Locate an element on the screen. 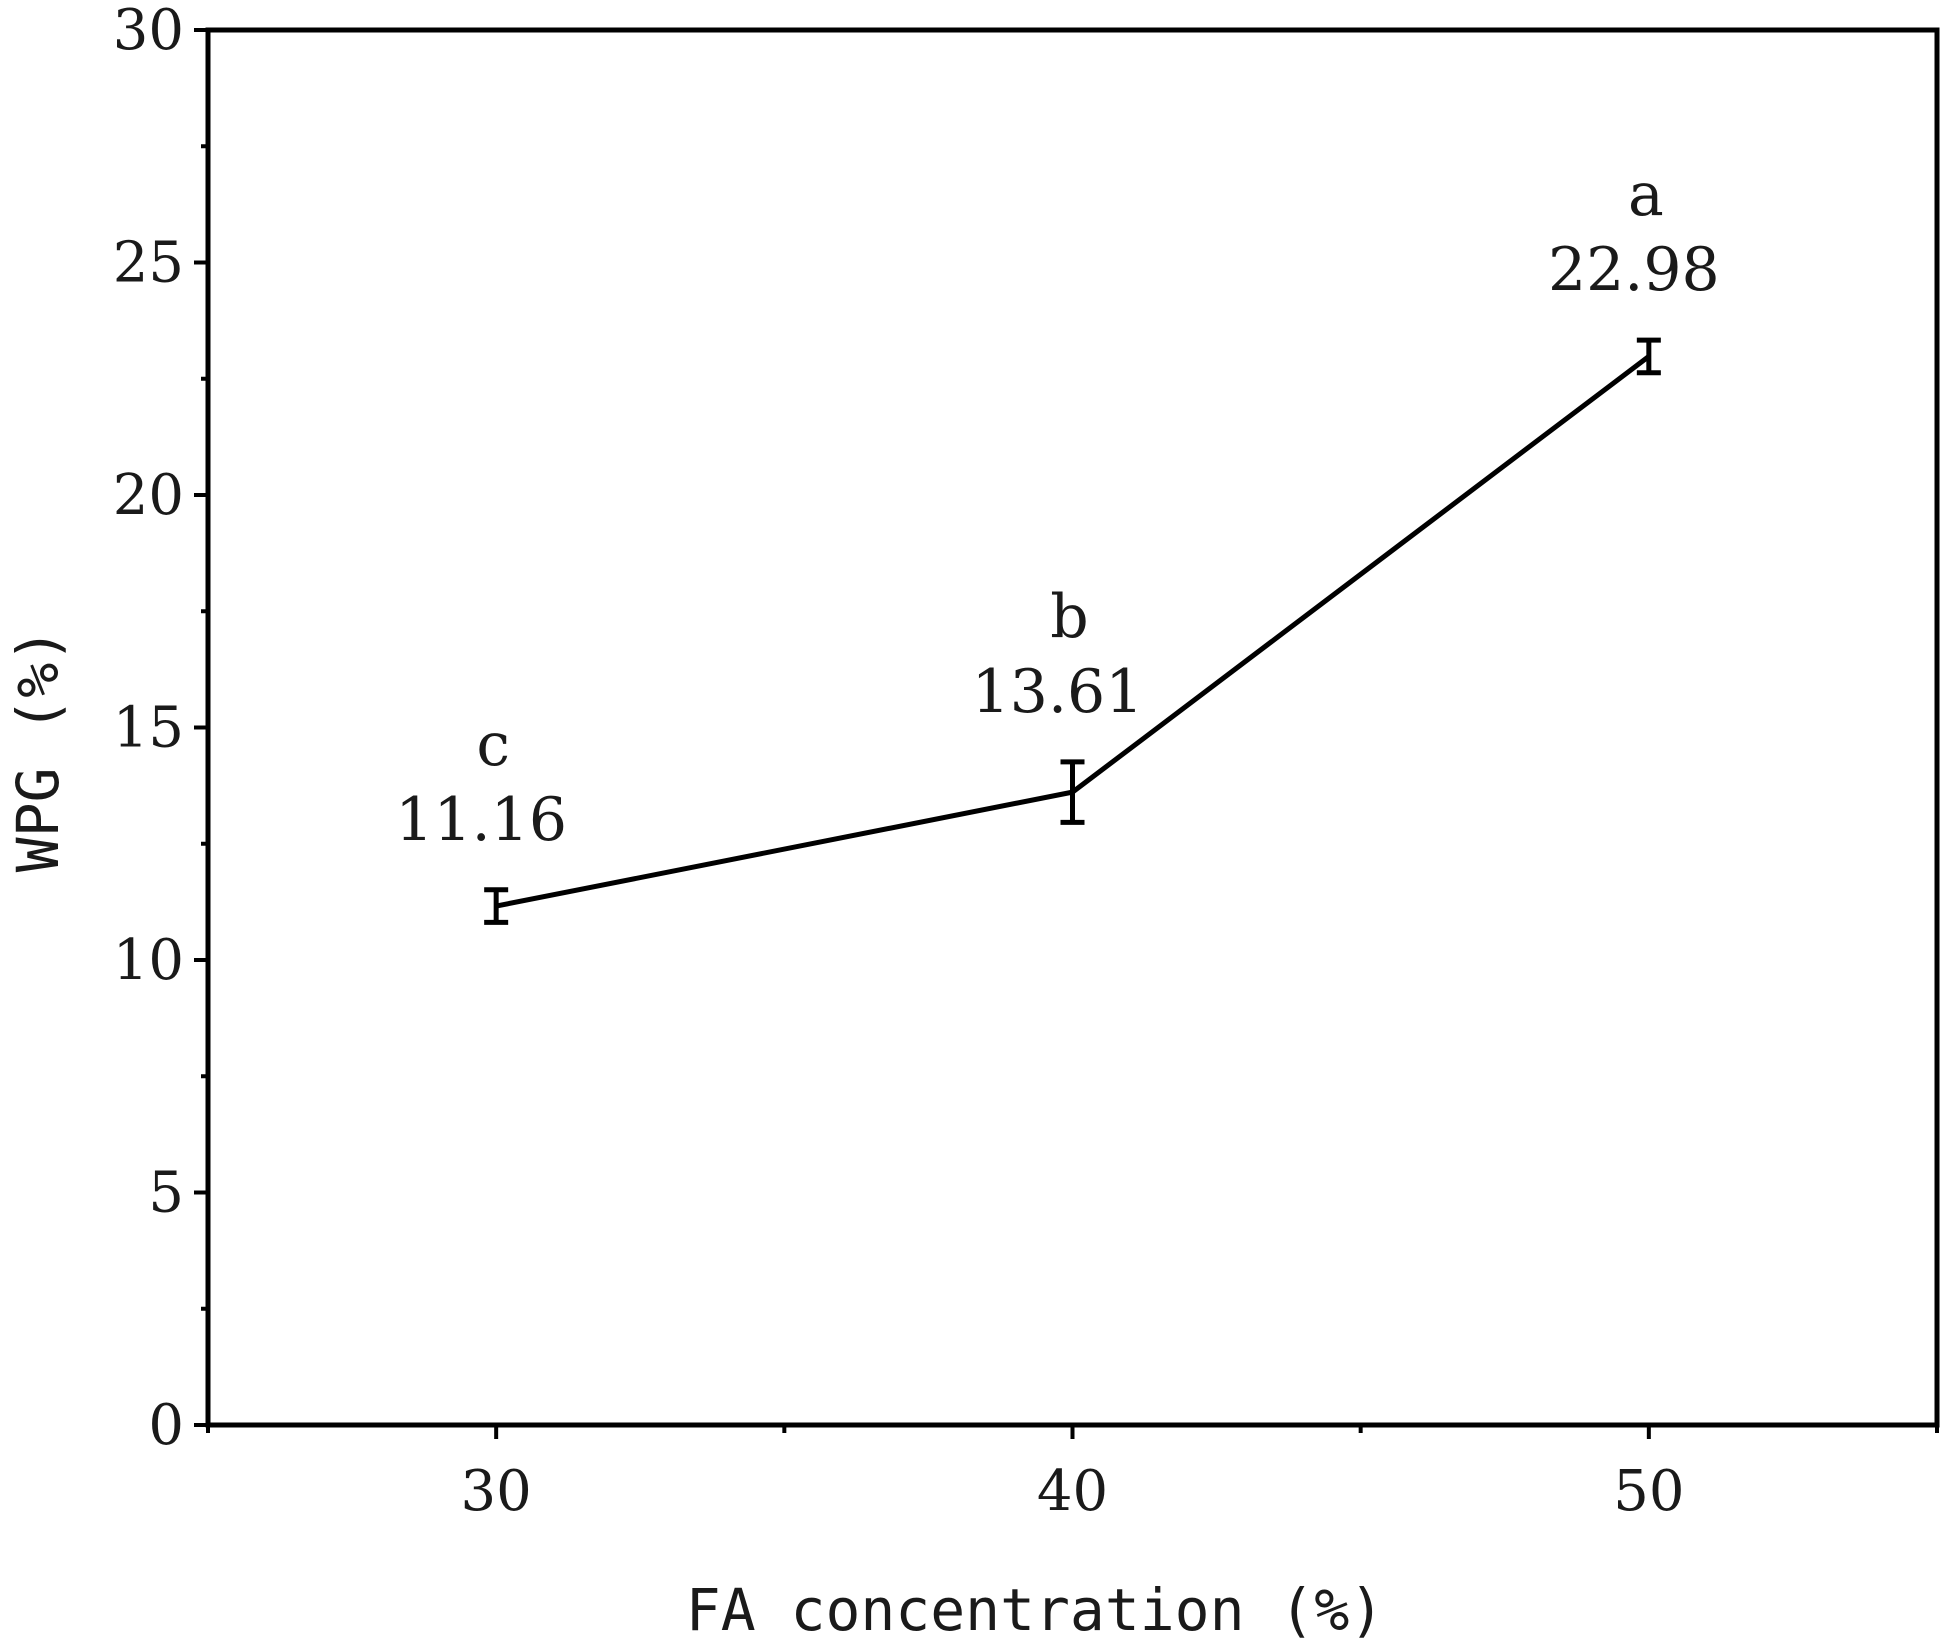 Image resolution: width=1950 pixels, height=1644 pixels. x-axis-label: FA concentration (%) is located at coordinates (1035, 1610).